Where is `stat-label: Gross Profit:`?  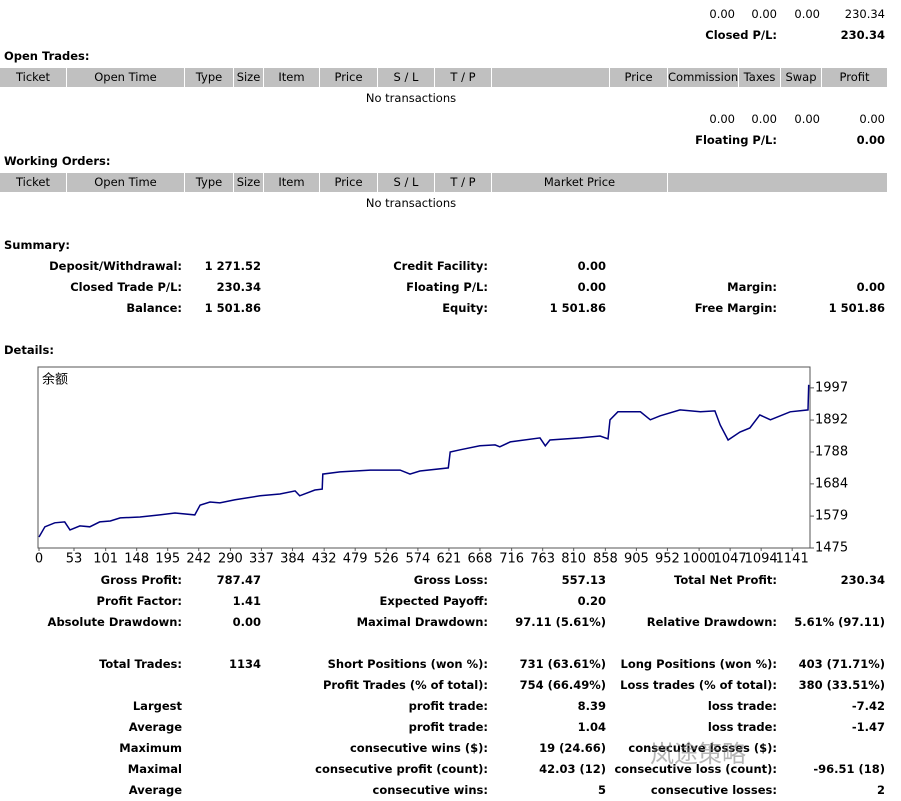 stat-label: Gross Profit: is located at coordinates (141, 580).